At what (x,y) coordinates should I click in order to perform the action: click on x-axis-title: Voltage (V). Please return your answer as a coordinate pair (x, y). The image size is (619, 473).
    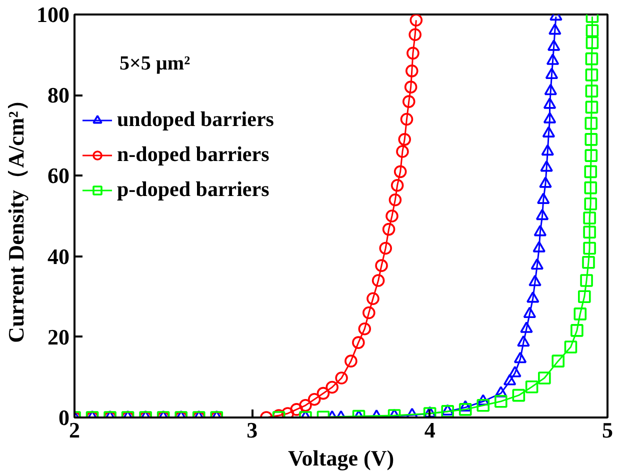
    Looking at the image, I should click on (341, 458).